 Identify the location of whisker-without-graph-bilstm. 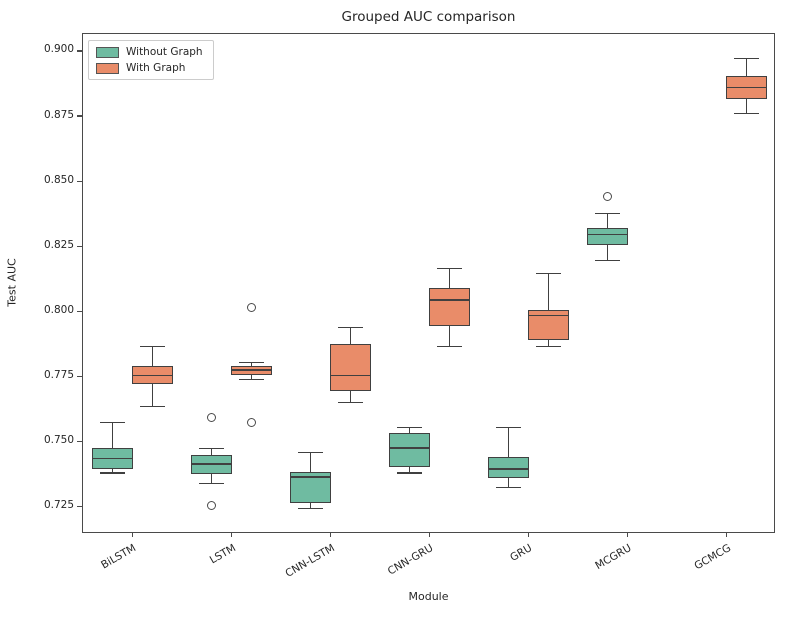
(112, 448).